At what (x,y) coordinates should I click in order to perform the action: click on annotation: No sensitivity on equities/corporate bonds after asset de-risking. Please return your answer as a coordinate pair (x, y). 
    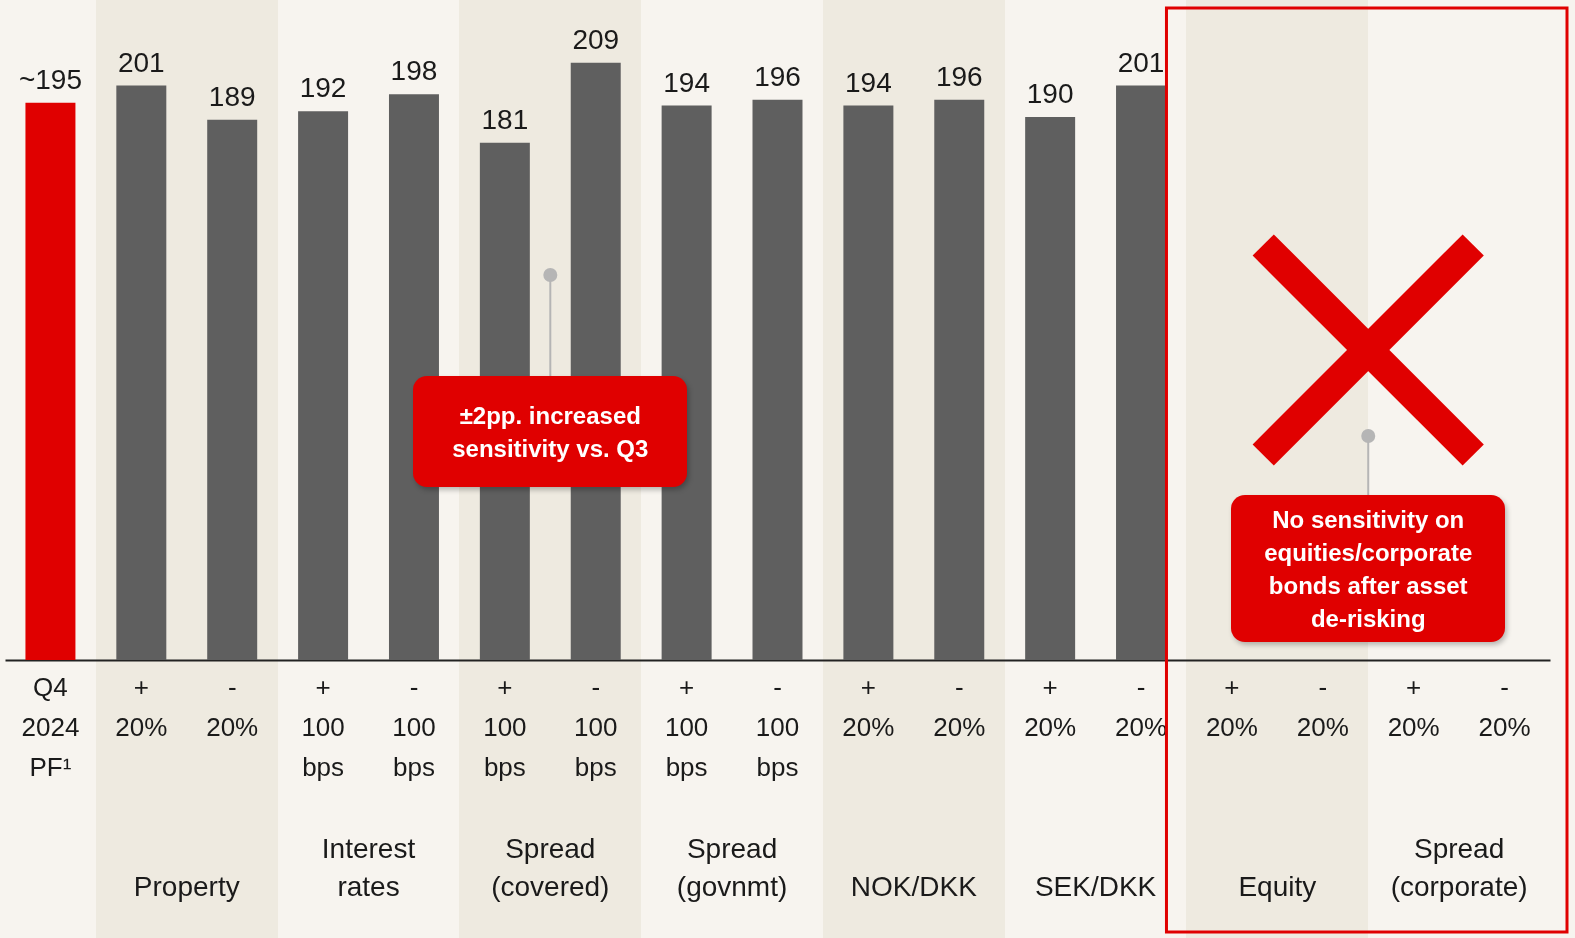
    Looking at the image, I should click on (1368, 568).